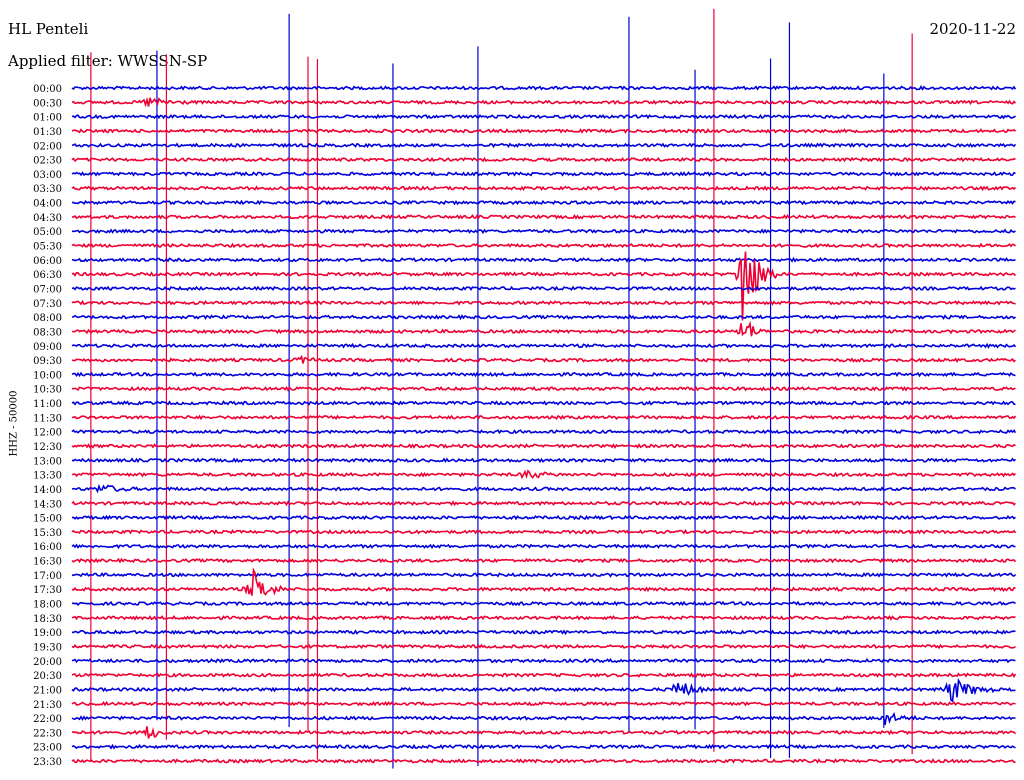  What do you see at coordinates (47, 132) in the screenshot?
I see `row-time-label: 01:30` at bounding box center [47, 132].